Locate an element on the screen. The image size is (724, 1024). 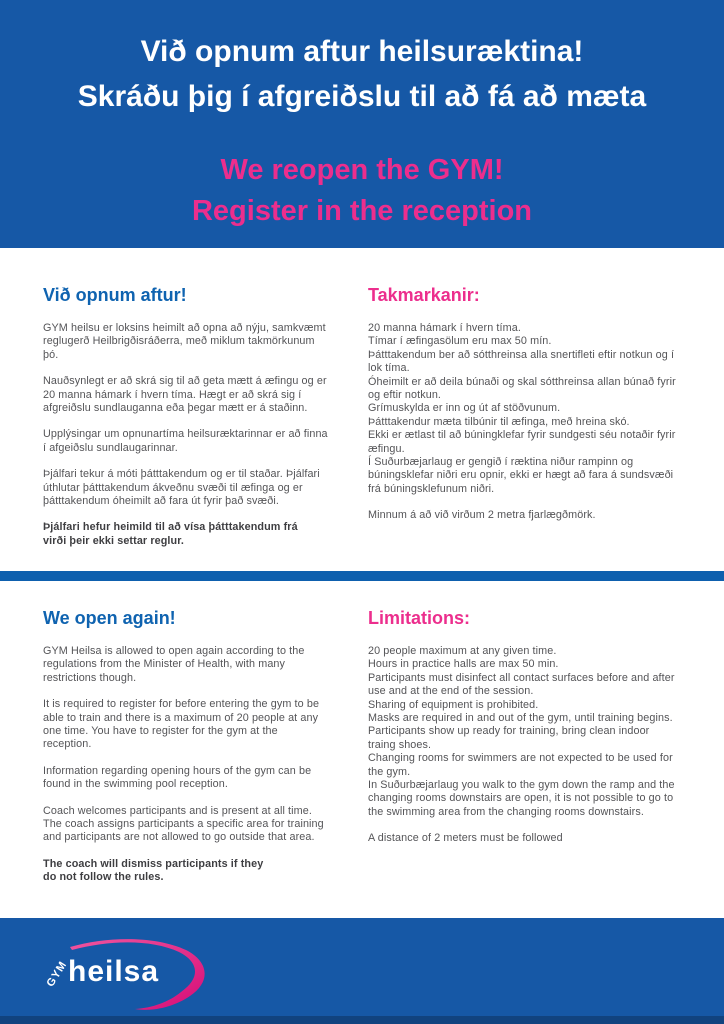
rule-line: 20 people maximum at any given time. is located at coordinates (462, 651).